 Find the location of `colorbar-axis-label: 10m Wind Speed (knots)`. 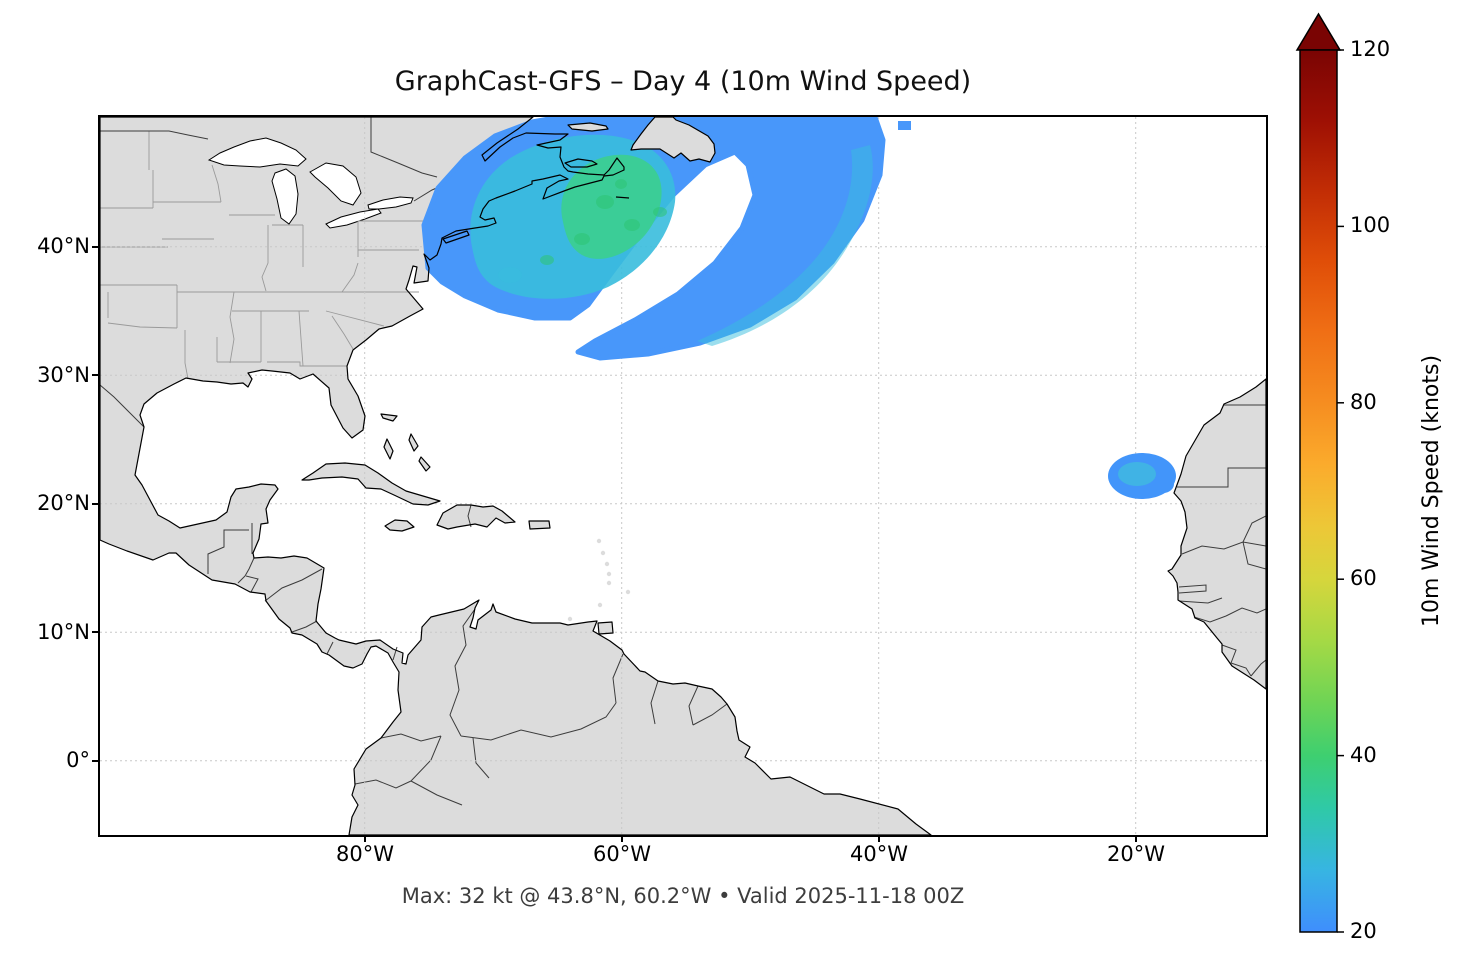

colorbar-axis-label: 10m Wind Speed (knots) is located at coordinates (1431, 491).